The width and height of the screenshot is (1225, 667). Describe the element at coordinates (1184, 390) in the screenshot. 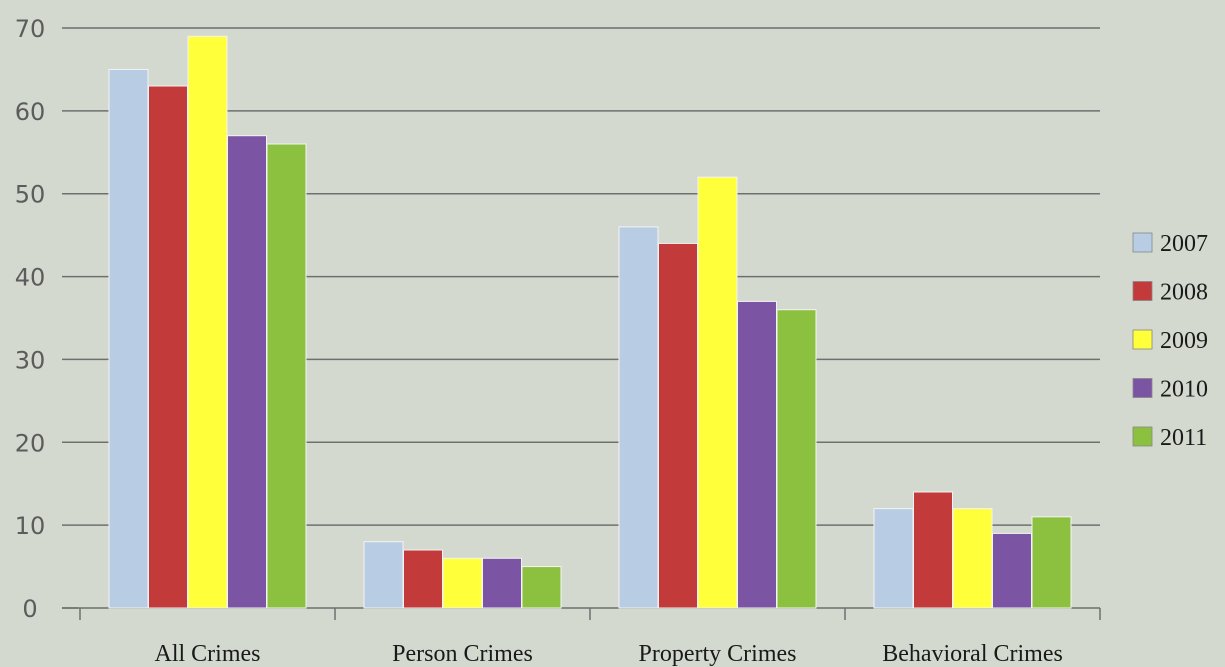

I see `legend-label-2010: 2010` at that location.